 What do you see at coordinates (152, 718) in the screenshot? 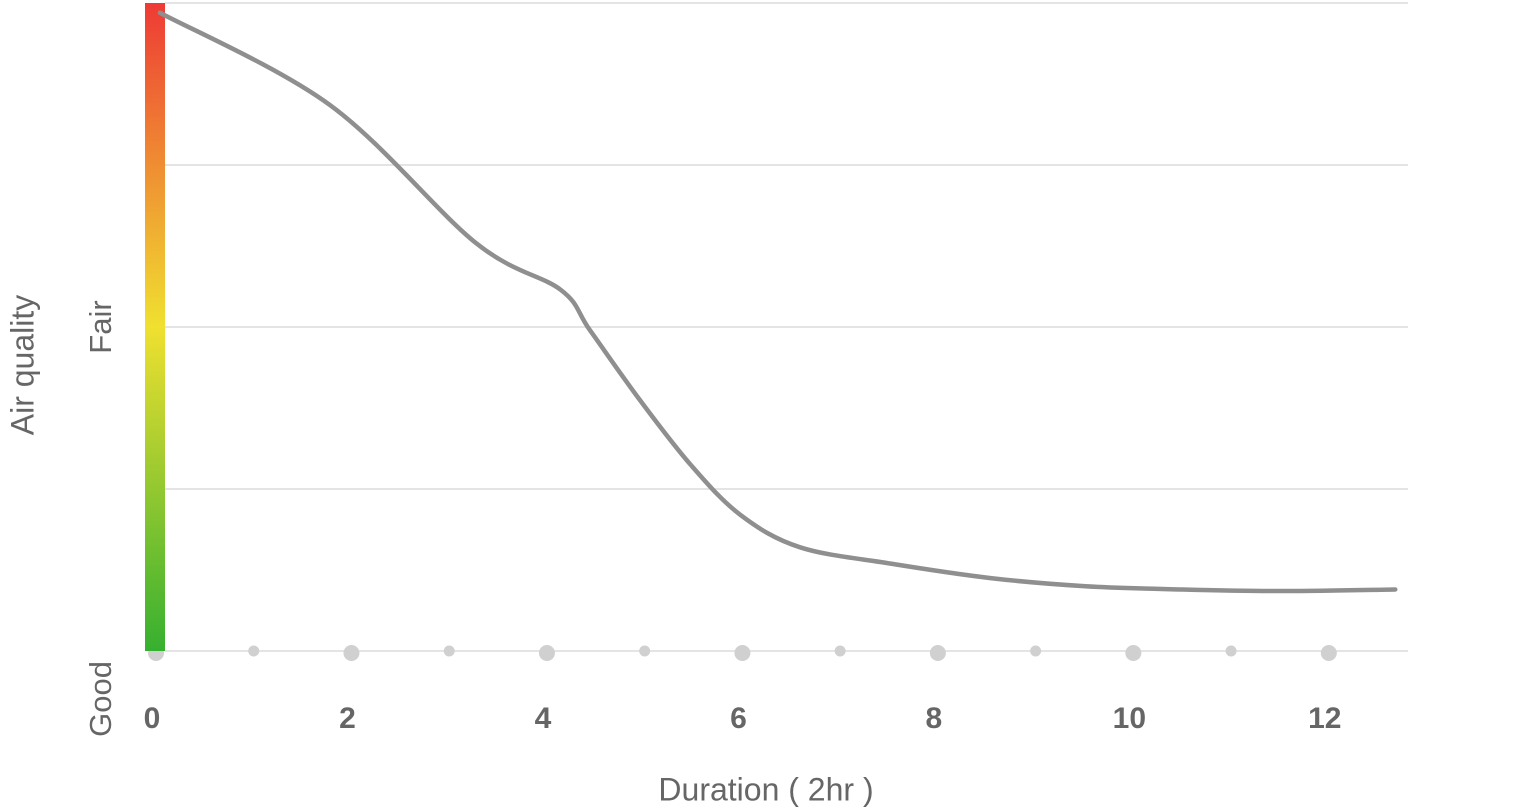
I see `x-tick-label: 0` at bounding box center [152, 718].